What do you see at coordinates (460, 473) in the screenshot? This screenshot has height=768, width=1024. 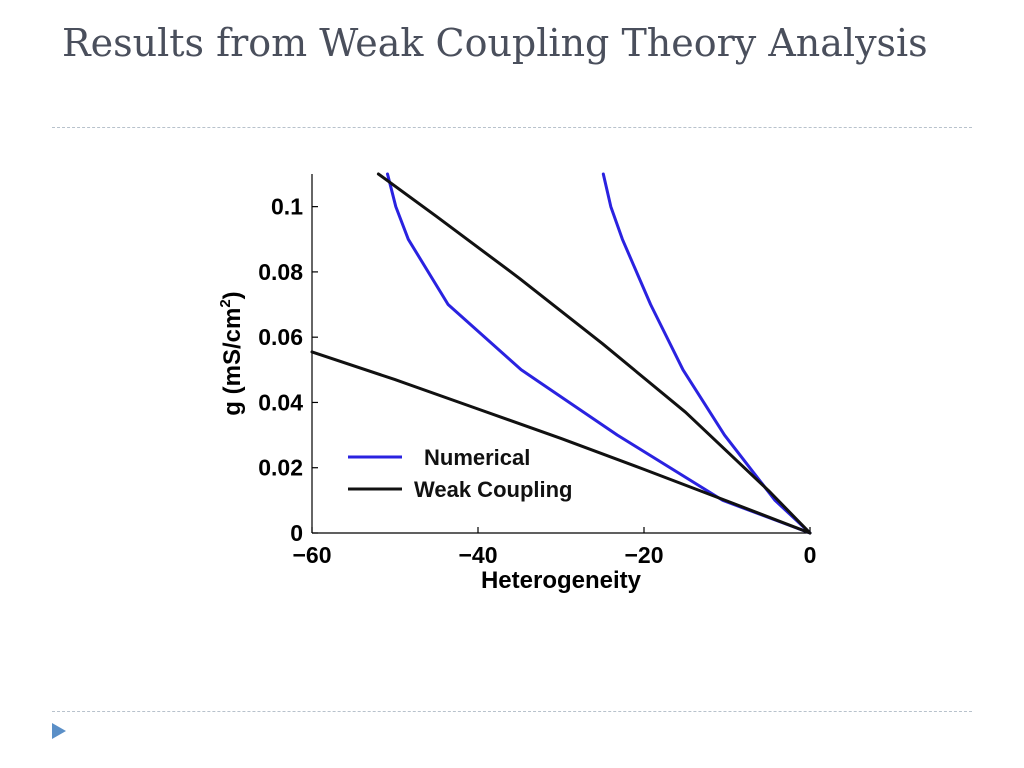 I see `legend: Numerical Weak Coupling` at bounding box center [460, 473].